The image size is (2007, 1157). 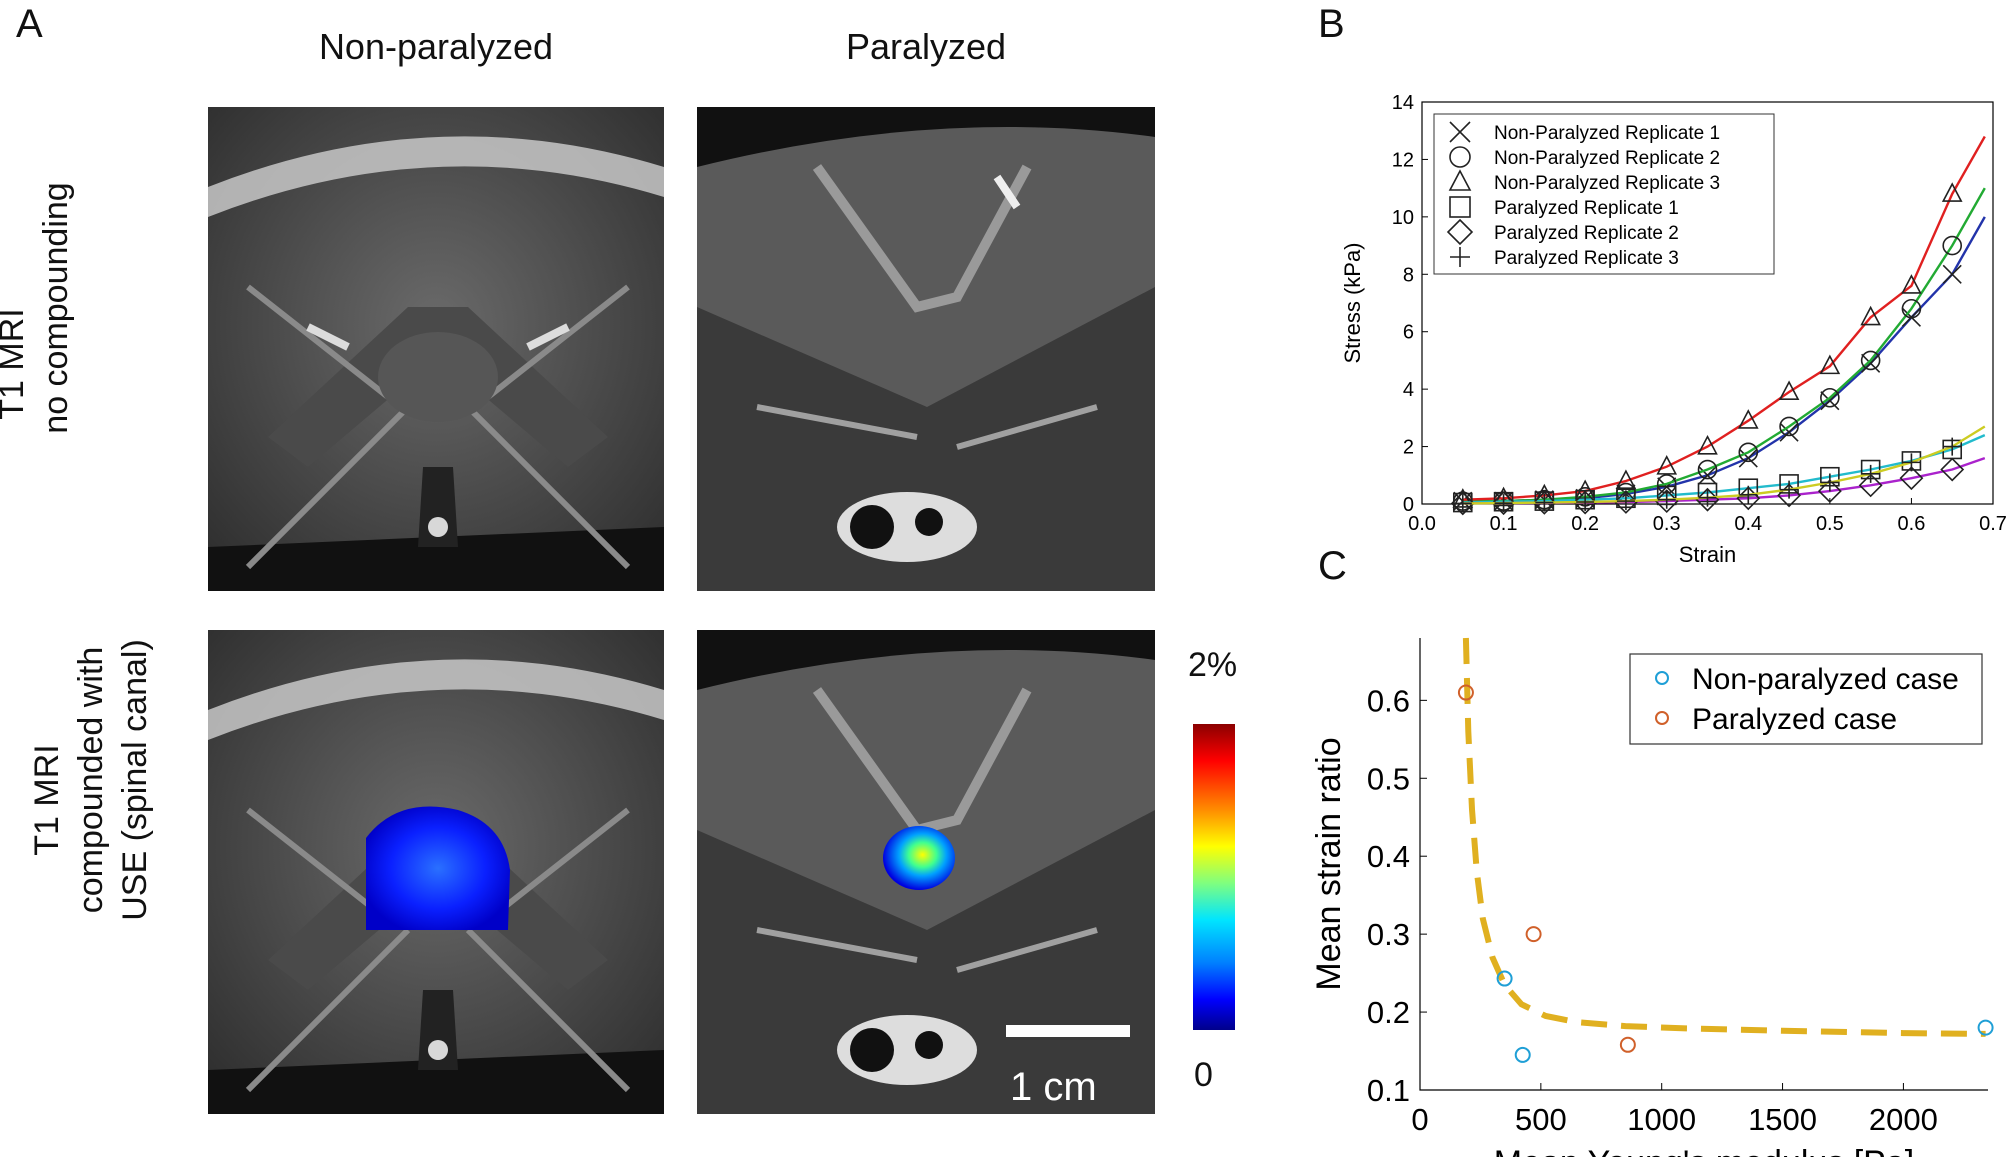 What do you see at coordinates (926, 46) in the screenshot?
I see `column-title-paralyzed: Paralyzed` at bounding box center [926, 46].